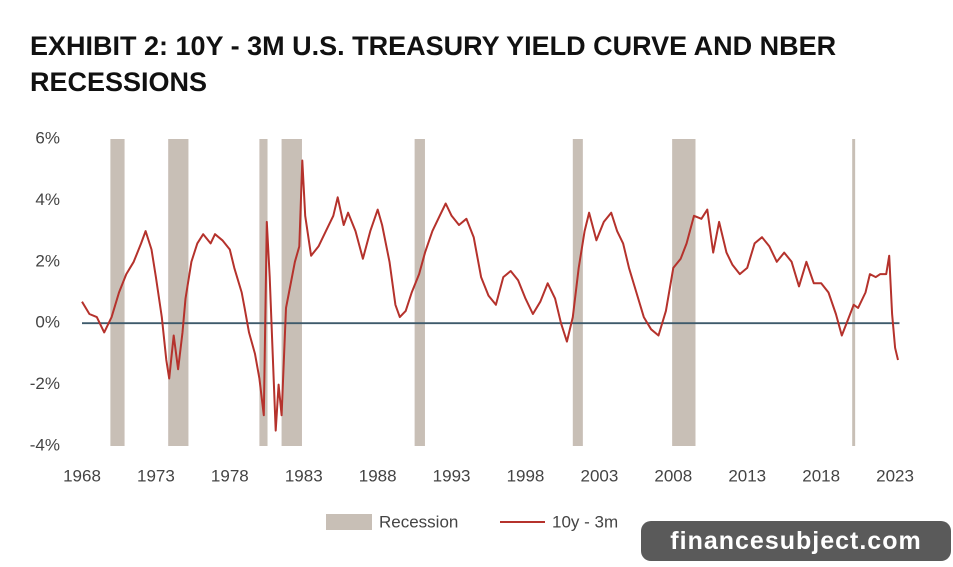  I want to click on x-tick-label: 2003, so click(599, 475).